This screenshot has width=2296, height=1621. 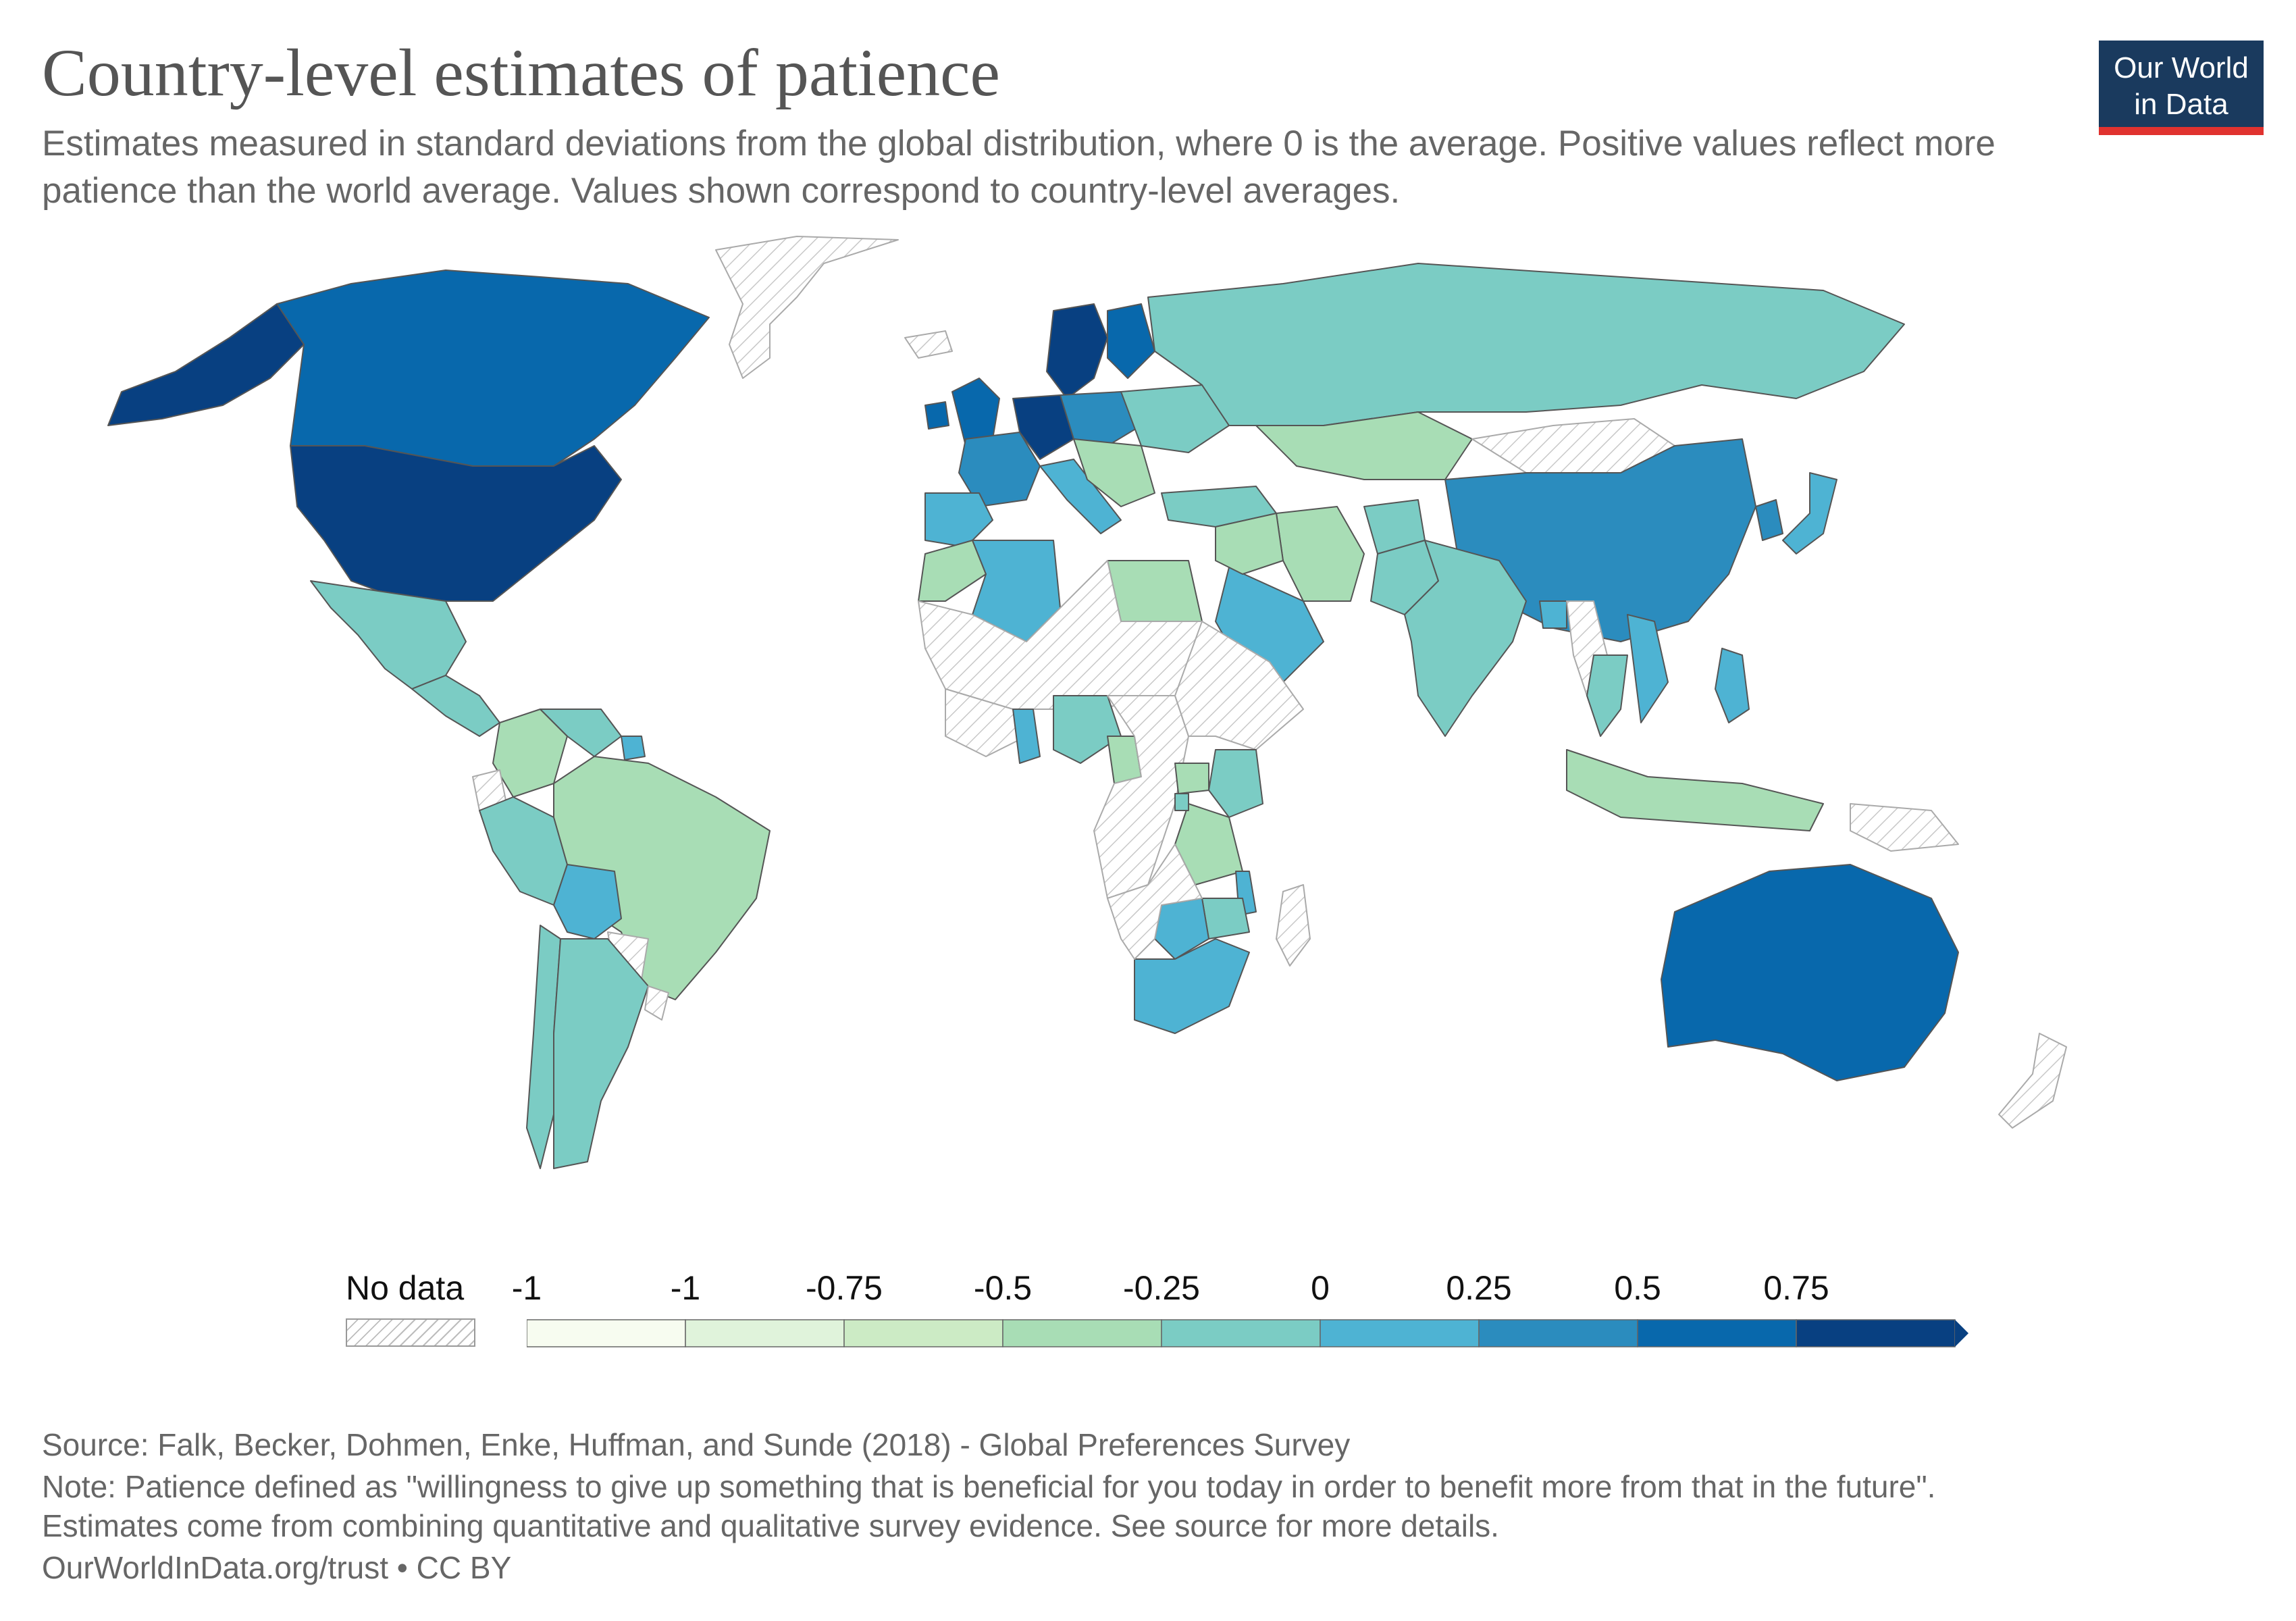 I want to click on region-suriname, so click(x=633, y=748).